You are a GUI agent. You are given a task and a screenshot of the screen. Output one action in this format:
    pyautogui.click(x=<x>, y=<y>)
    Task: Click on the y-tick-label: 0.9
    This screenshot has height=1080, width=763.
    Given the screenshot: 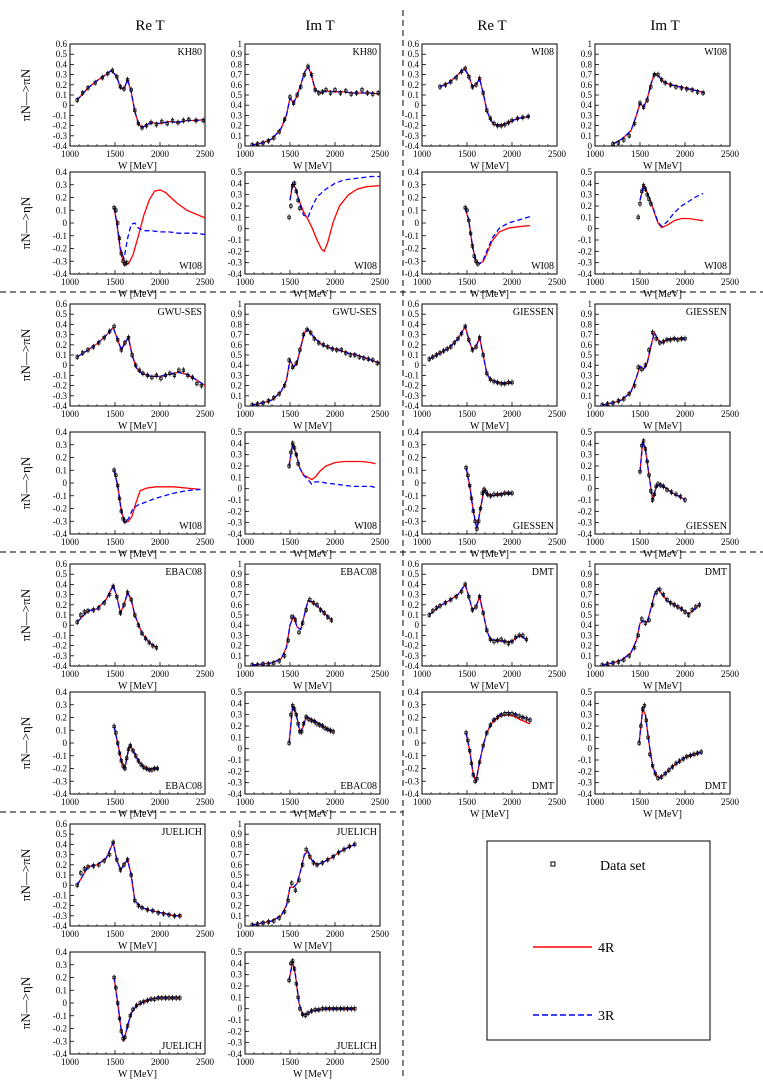 What is the action you would take?
    pyautogui.click(x=587, y=54)
    